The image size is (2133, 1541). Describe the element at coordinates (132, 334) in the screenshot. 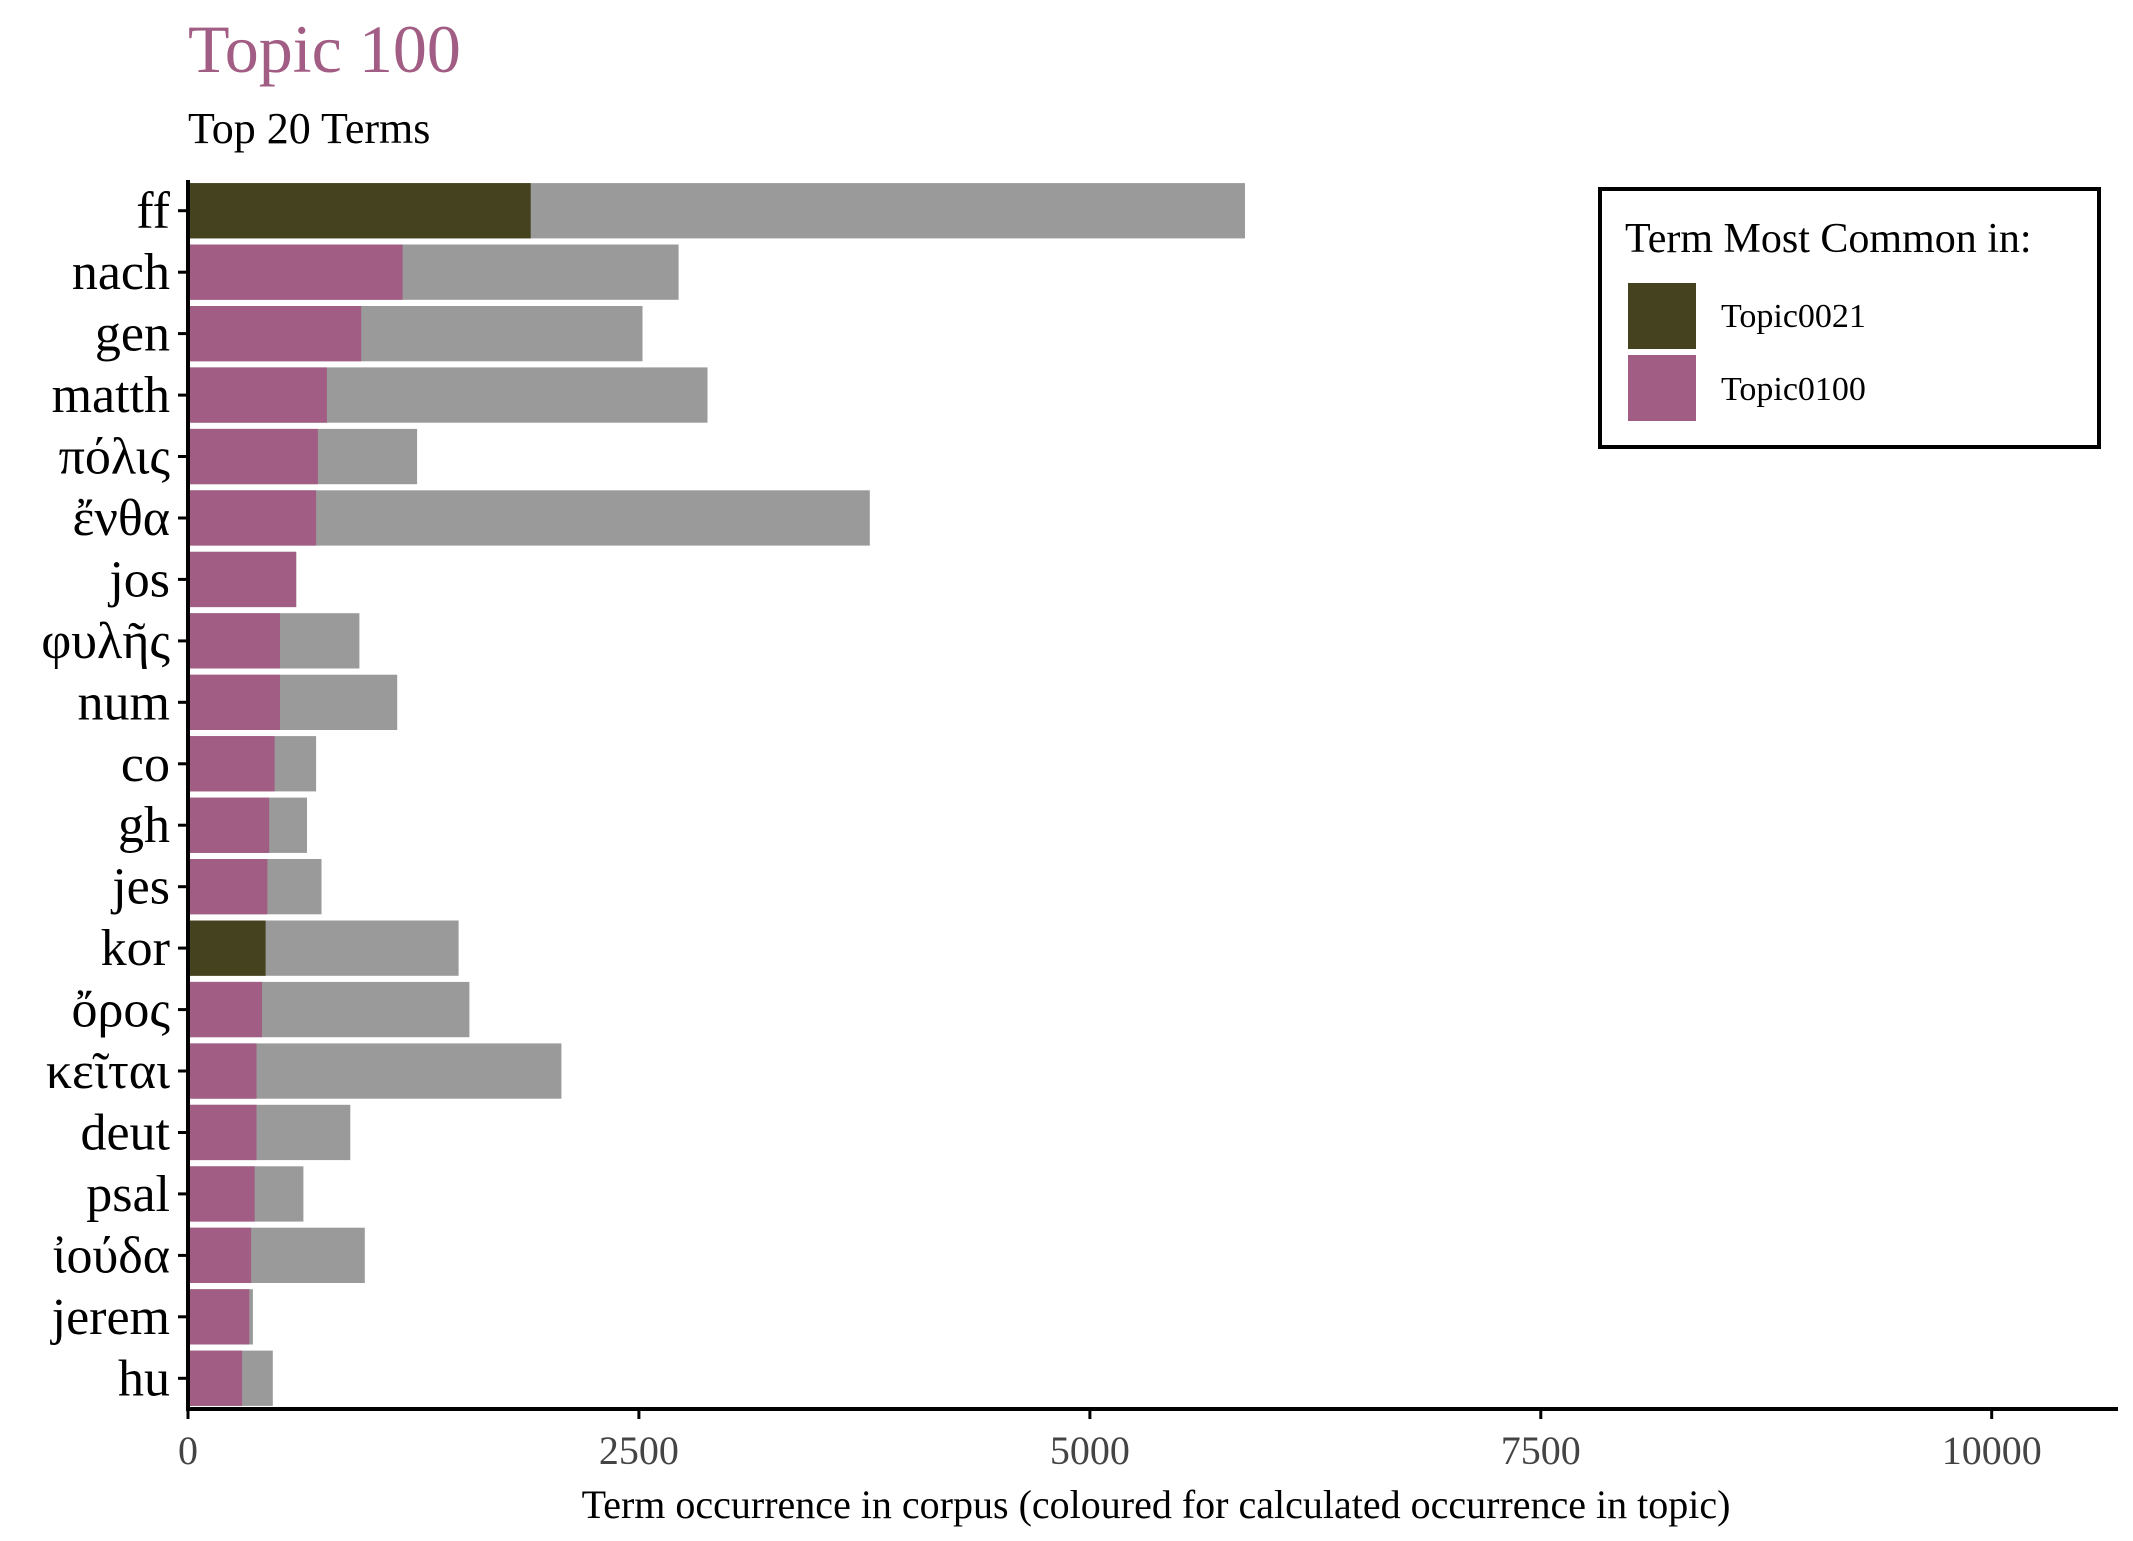

I see `y-tick-label: gen` at that location.